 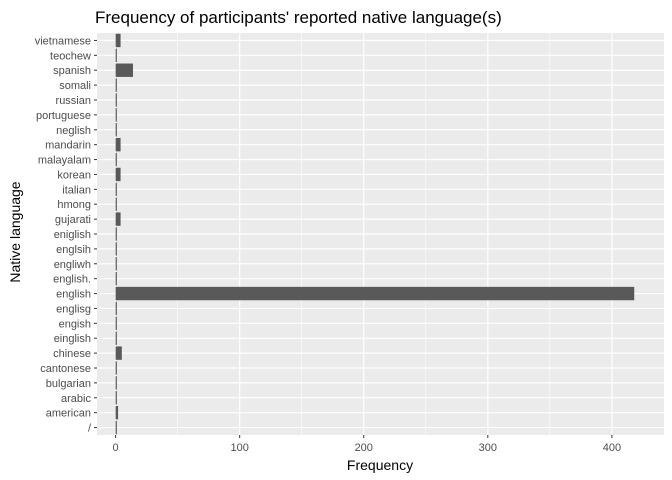 I want to click on y-tick-label: hmong, so click(x=74, y=205).